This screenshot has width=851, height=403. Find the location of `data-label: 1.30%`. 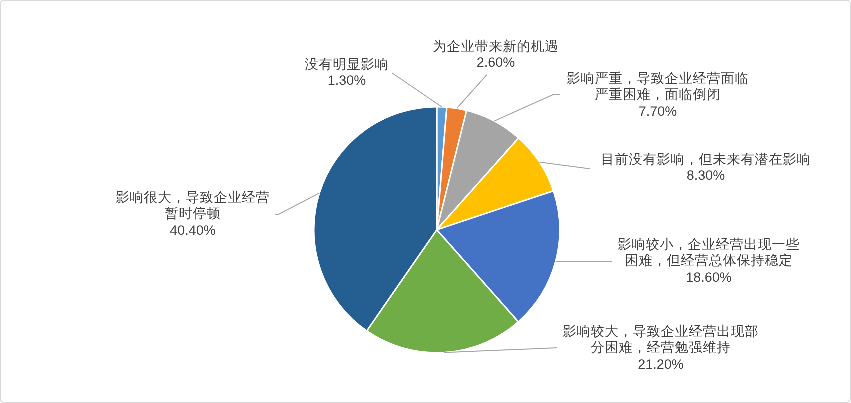

data-label: 1.30% is located at coordinates (347, 81).